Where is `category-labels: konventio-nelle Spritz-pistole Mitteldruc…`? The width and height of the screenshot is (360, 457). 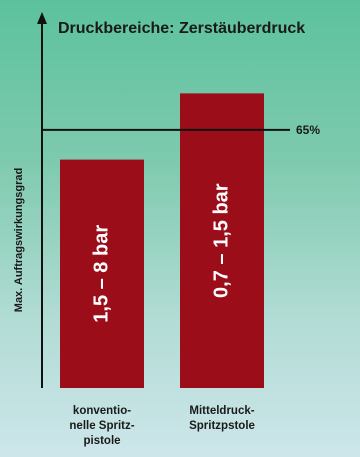
category-labels: konventio-nelle Spritz-pistole Mitteldruc… is located at coordinates (162, 426).